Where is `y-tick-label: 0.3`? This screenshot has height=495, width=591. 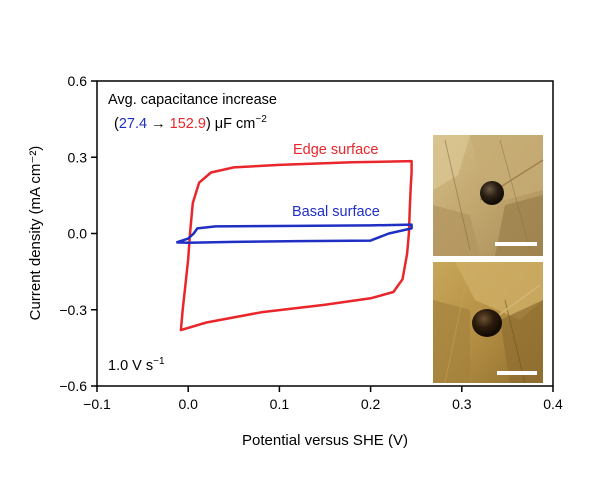 y-tick-label: 0.3 is located at coordinates (78, 157).